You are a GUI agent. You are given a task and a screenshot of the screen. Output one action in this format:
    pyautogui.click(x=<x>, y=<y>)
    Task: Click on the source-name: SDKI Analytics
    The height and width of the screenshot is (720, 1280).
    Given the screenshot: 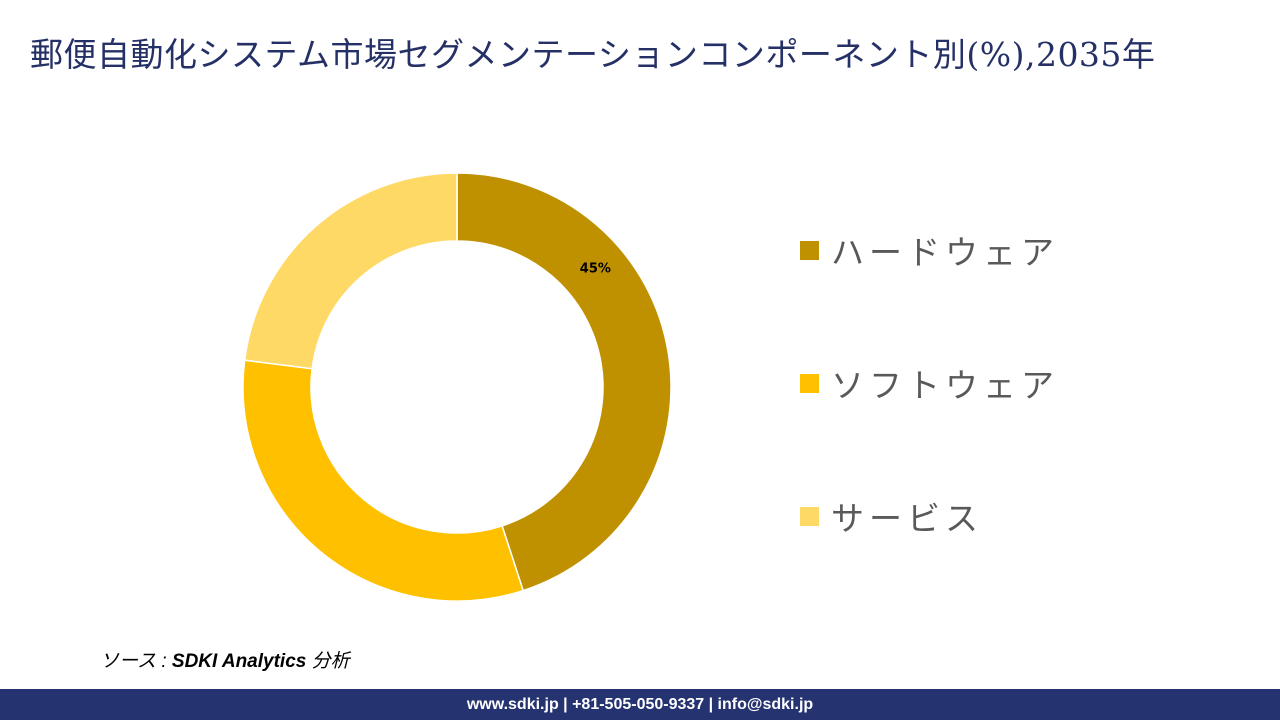 What is the action you would take?
    pyautogui.click(x=239, y=661)
    